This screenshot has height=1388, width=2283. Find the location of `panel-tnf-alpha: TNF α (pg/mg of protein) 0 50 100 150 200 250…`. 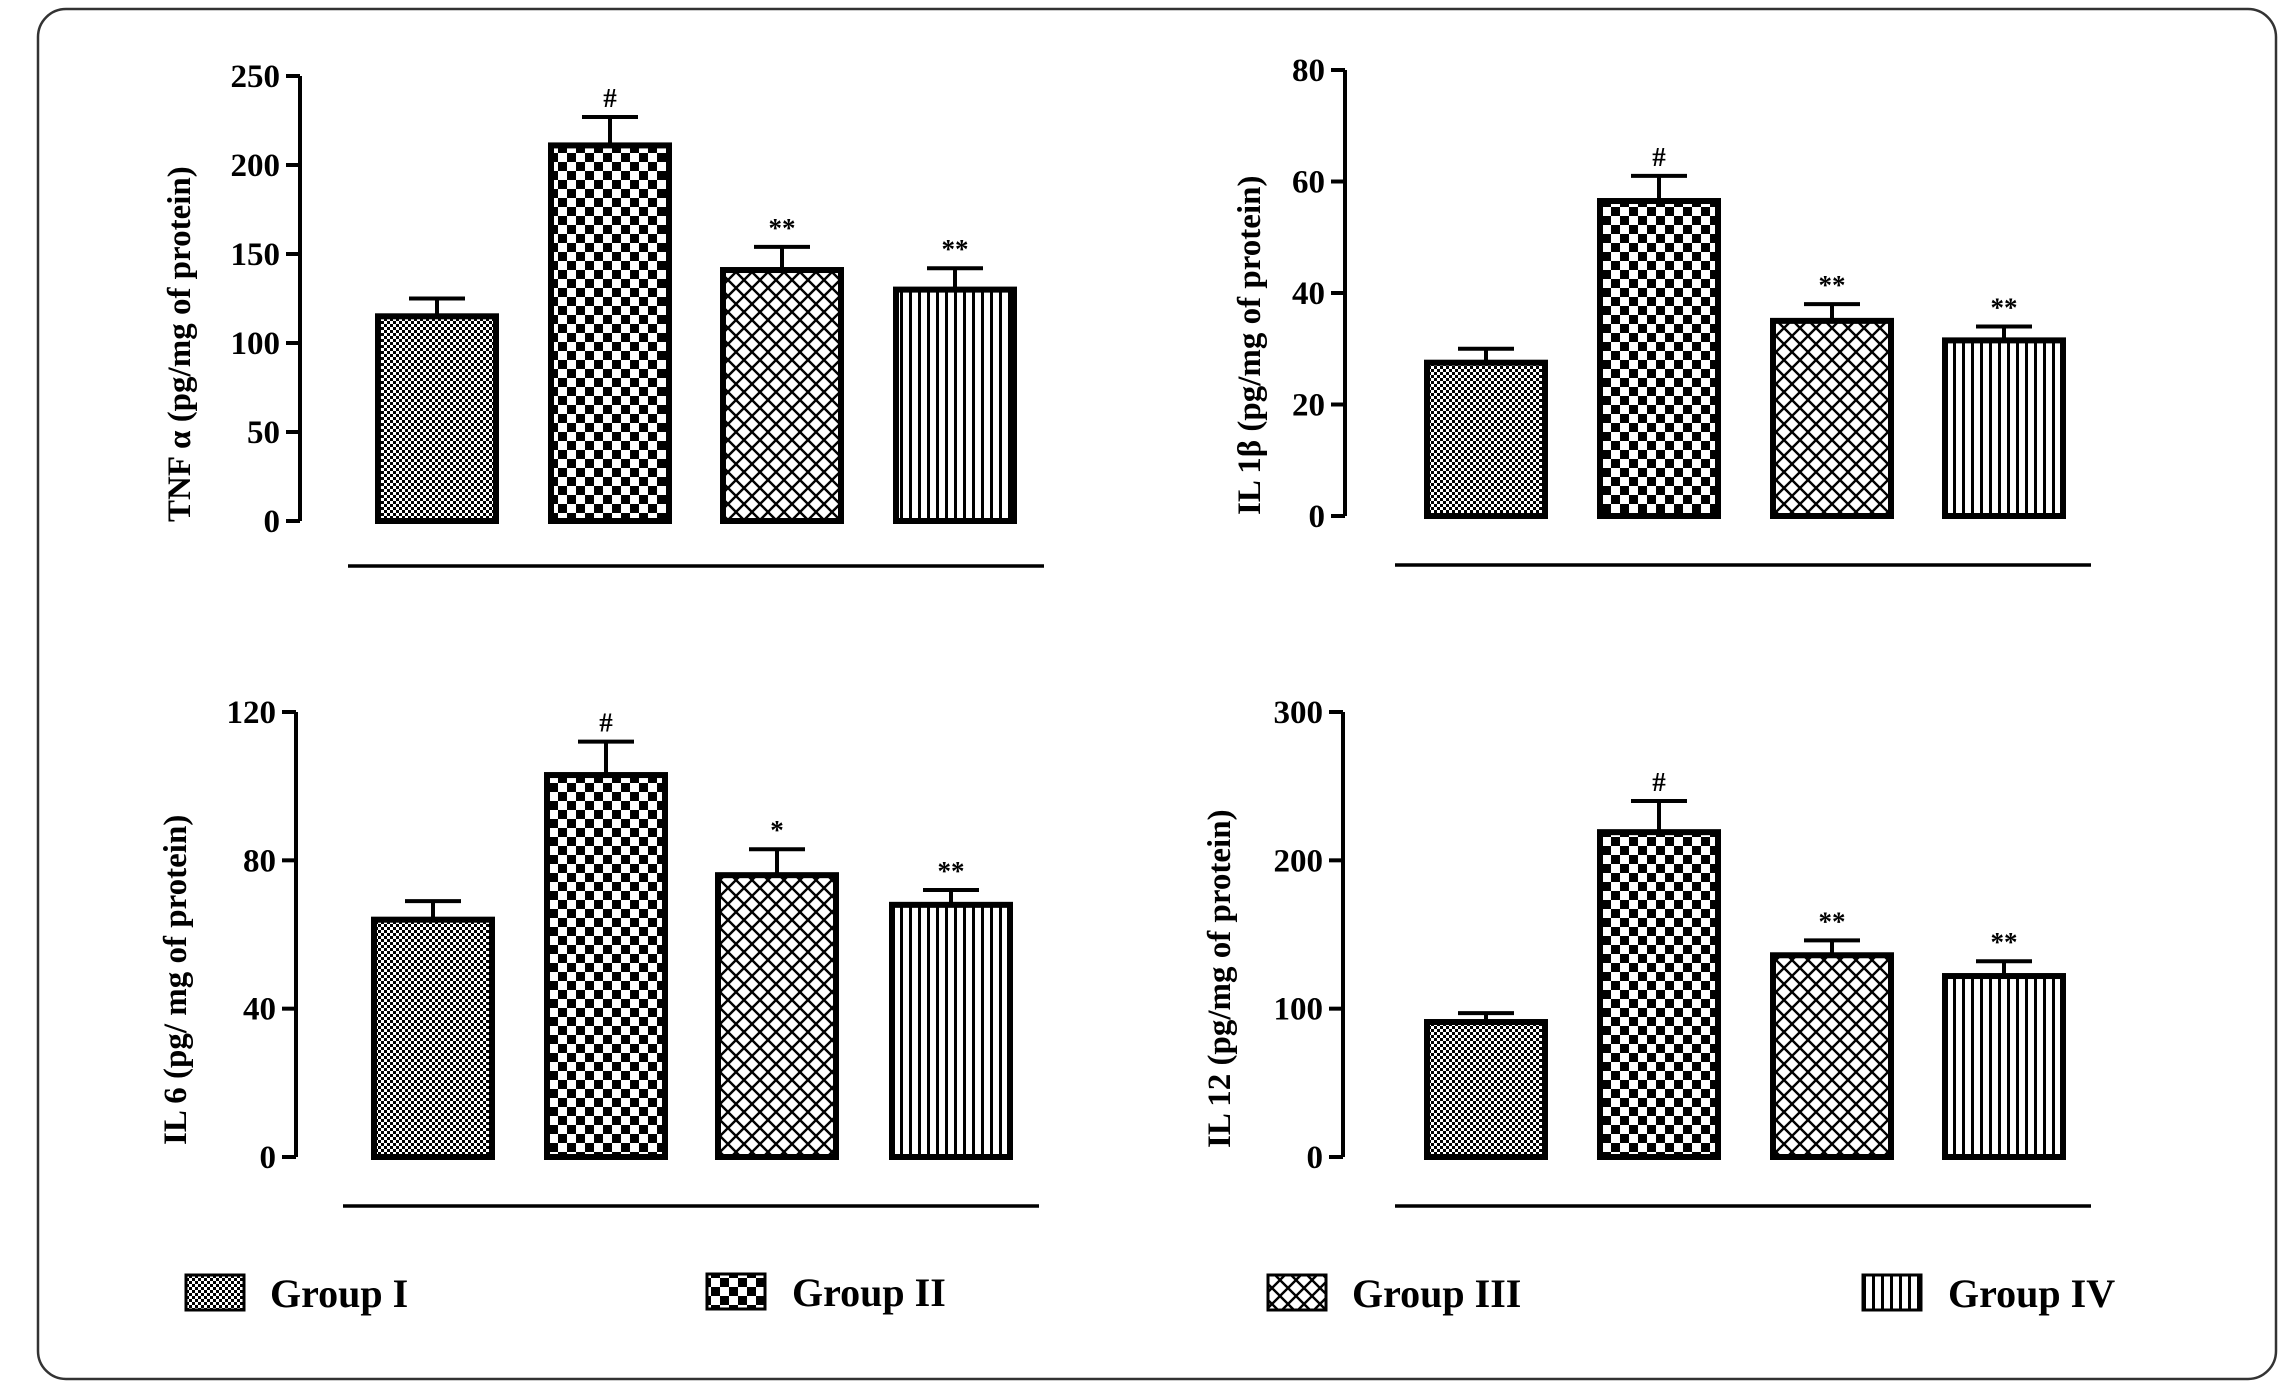

panel-tnf-alpha: TNF α (pg/mg of protein) 0 50 100 150 200 250… is located at coordinates (603, 313).